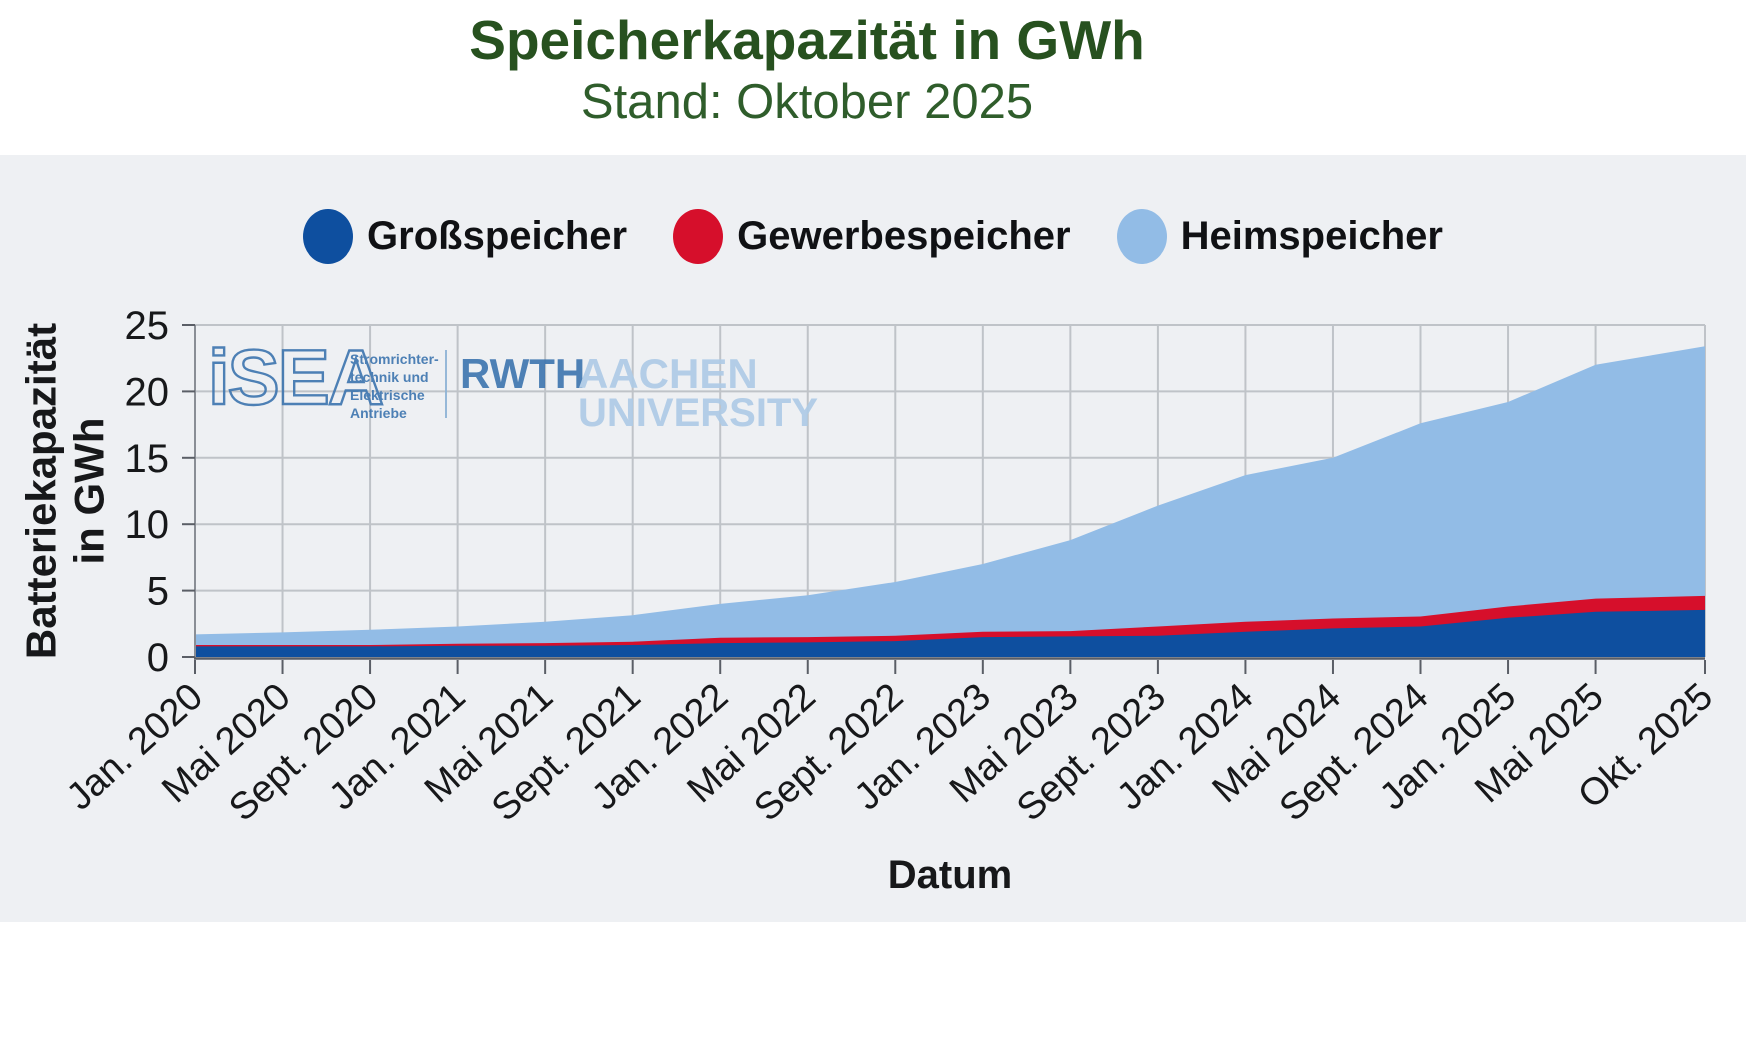  I want to click on legend-label: Heimspeicher, so click(1311, 236).